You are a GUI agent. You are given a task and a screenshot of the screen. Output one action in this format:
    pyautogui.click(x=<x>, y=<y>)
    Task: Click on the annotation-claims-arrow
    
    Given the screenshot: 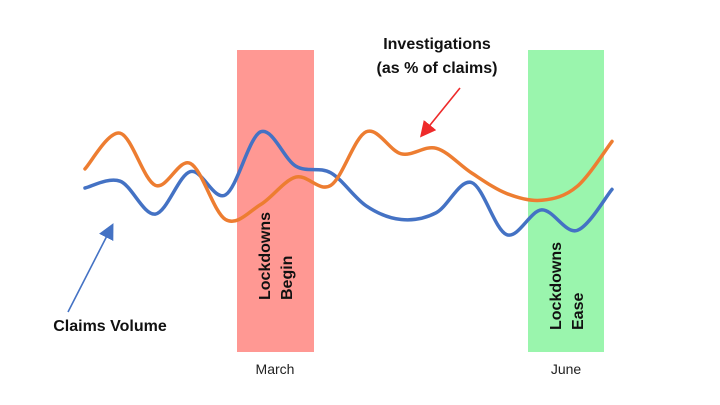 What is the action you would take?
    pyautogui.click(x=90, y=268)
    